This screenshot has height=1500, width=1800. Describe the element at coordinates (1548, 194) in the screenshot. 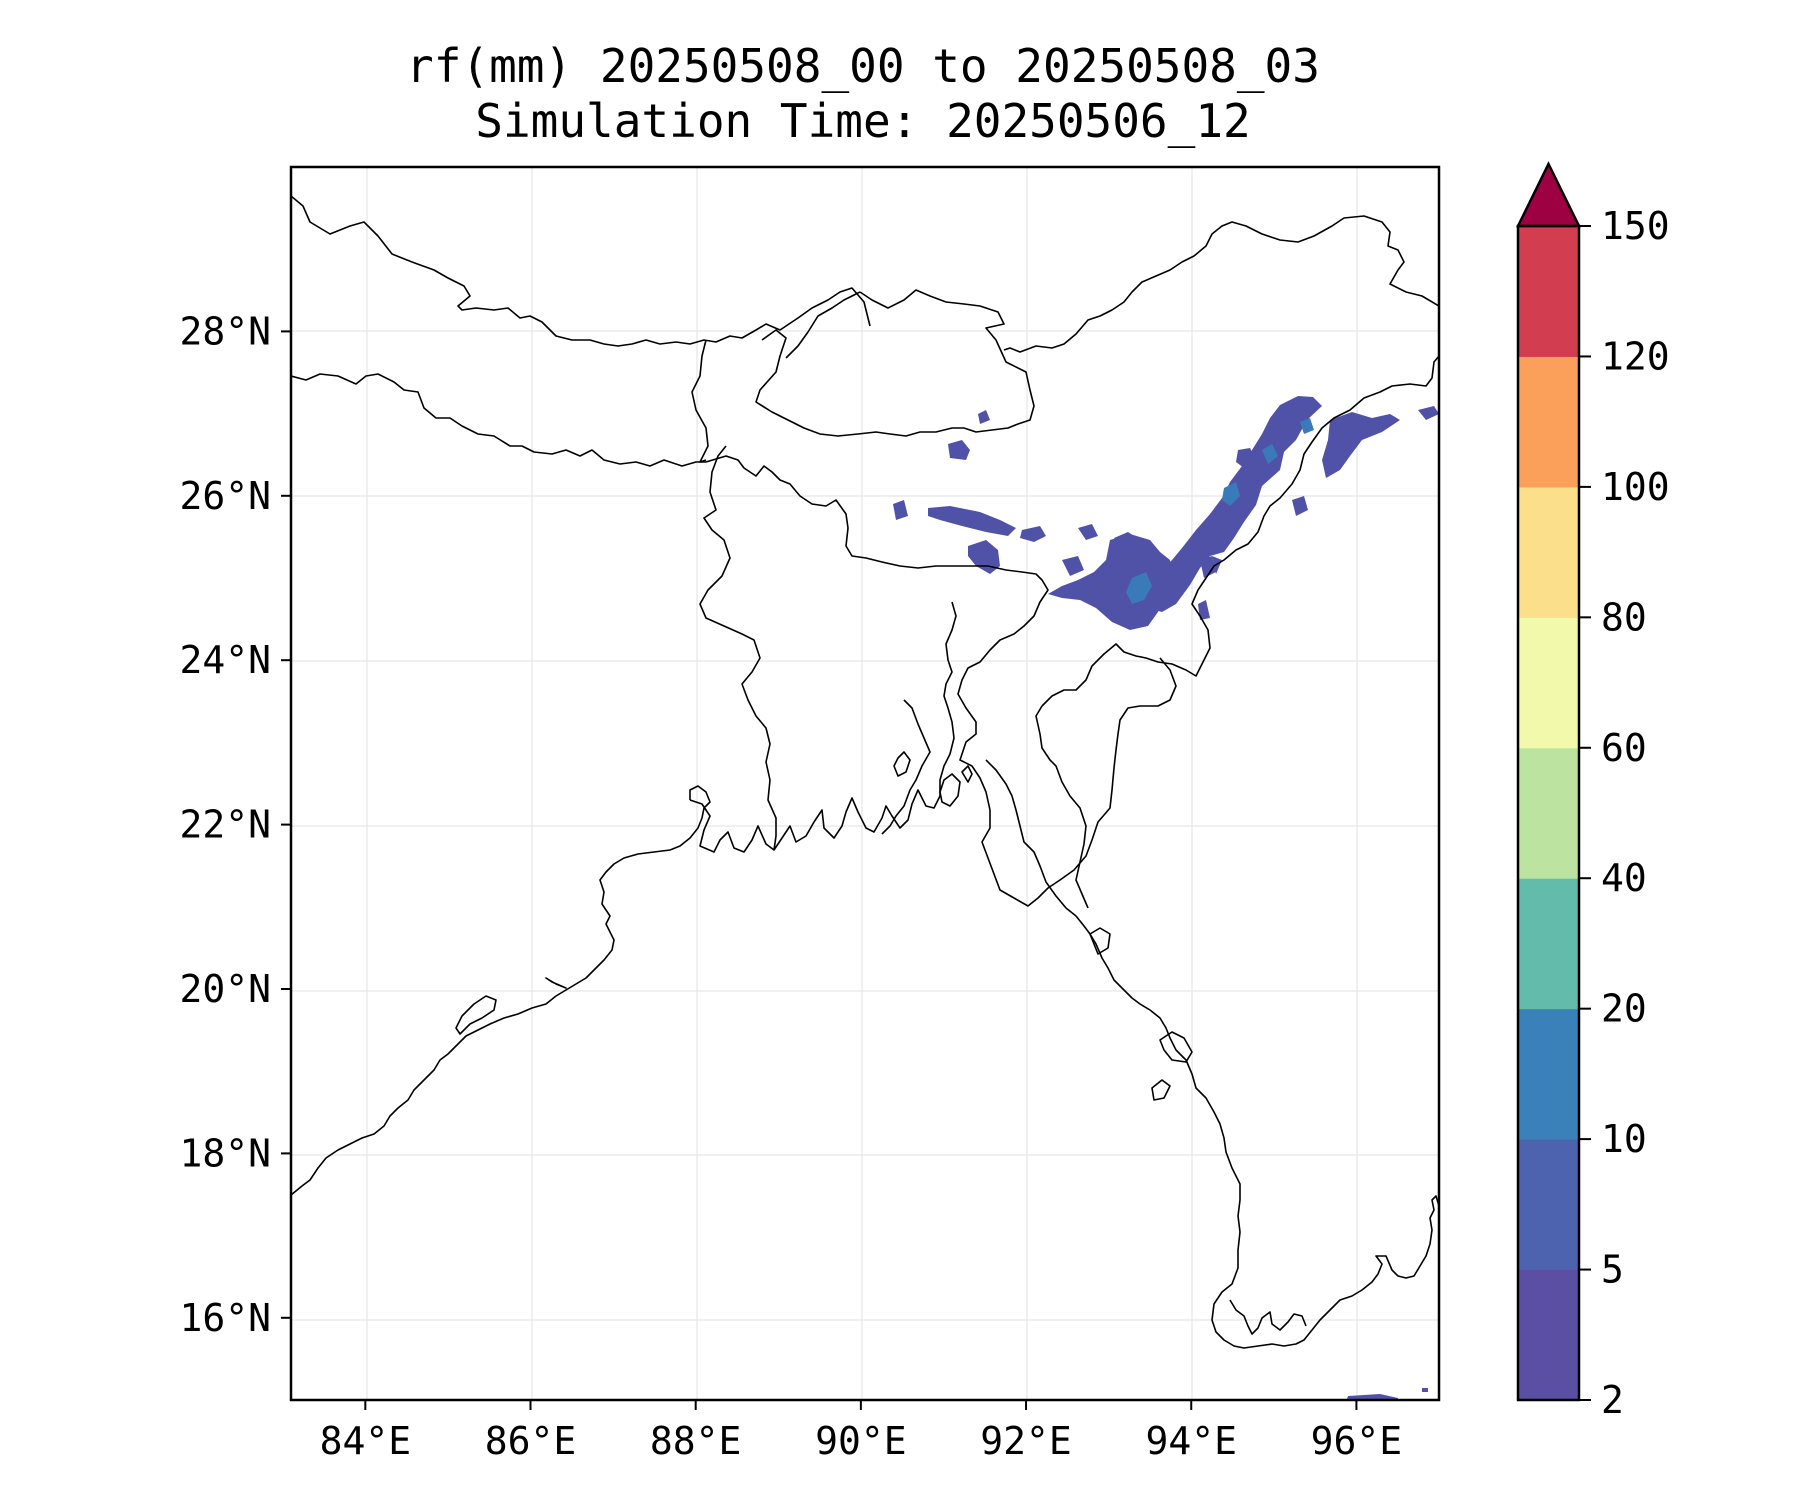

I see `colorbar-extend-arrow` at that location.